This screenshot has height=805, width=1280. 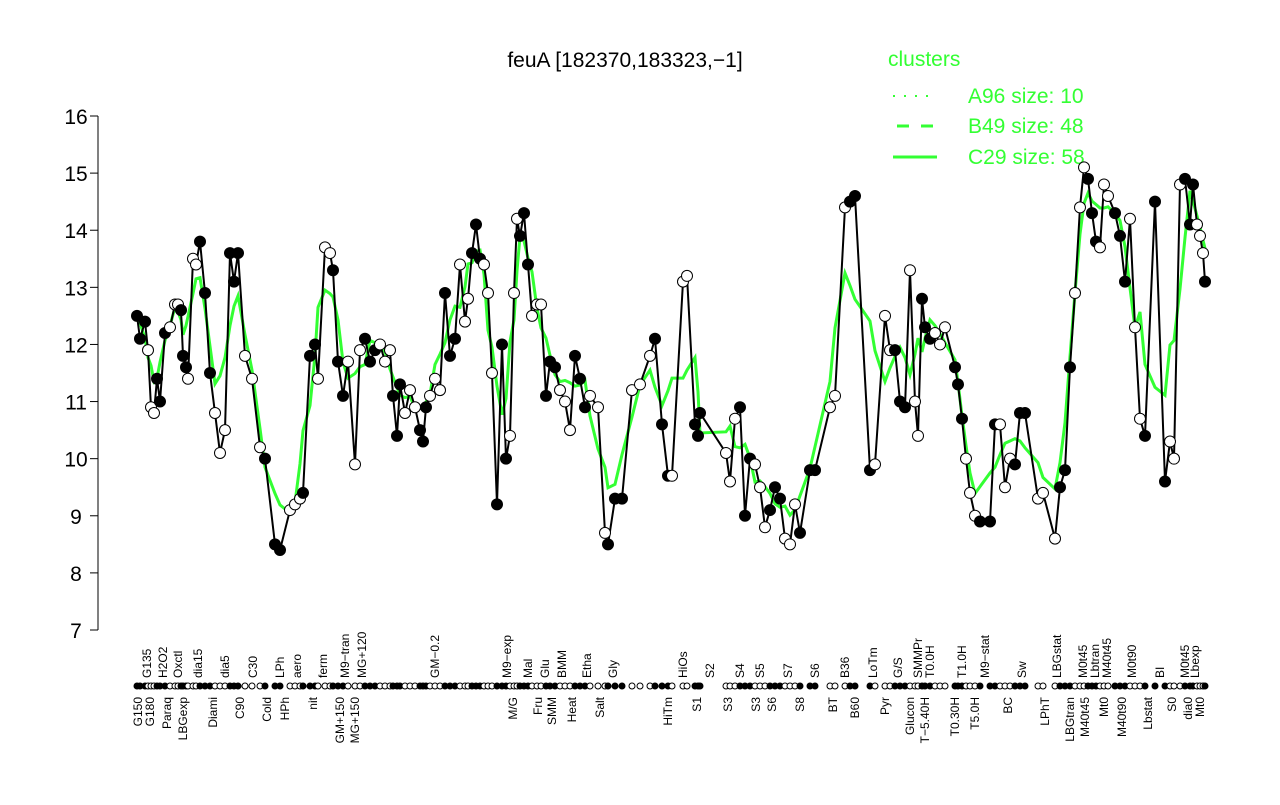 What do you see at coordinates (710, 670) in the screenshot?
I see `x-tick-label: S2` at bounding box center [710, 670].